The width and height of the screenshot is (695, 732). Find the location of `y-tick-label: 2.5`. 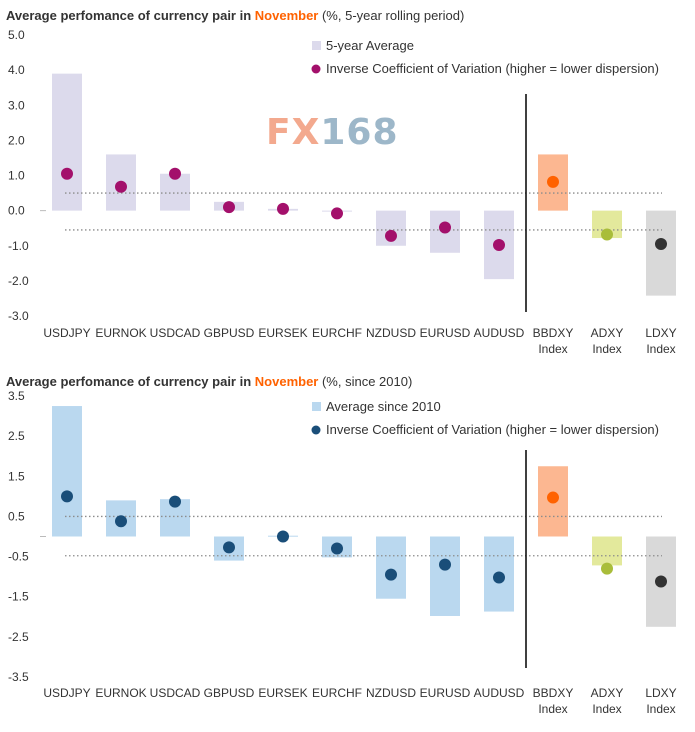

y-tick-label: 2.5 is located at coordinates (16, 436).